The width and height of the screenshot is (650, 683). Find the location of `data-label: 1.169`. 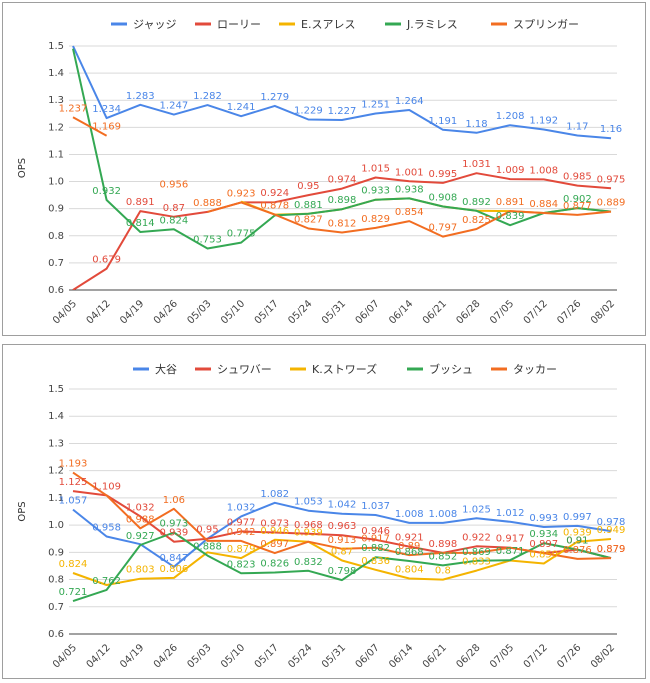

data-label: 1.169 is located at coordinates (106, 127).